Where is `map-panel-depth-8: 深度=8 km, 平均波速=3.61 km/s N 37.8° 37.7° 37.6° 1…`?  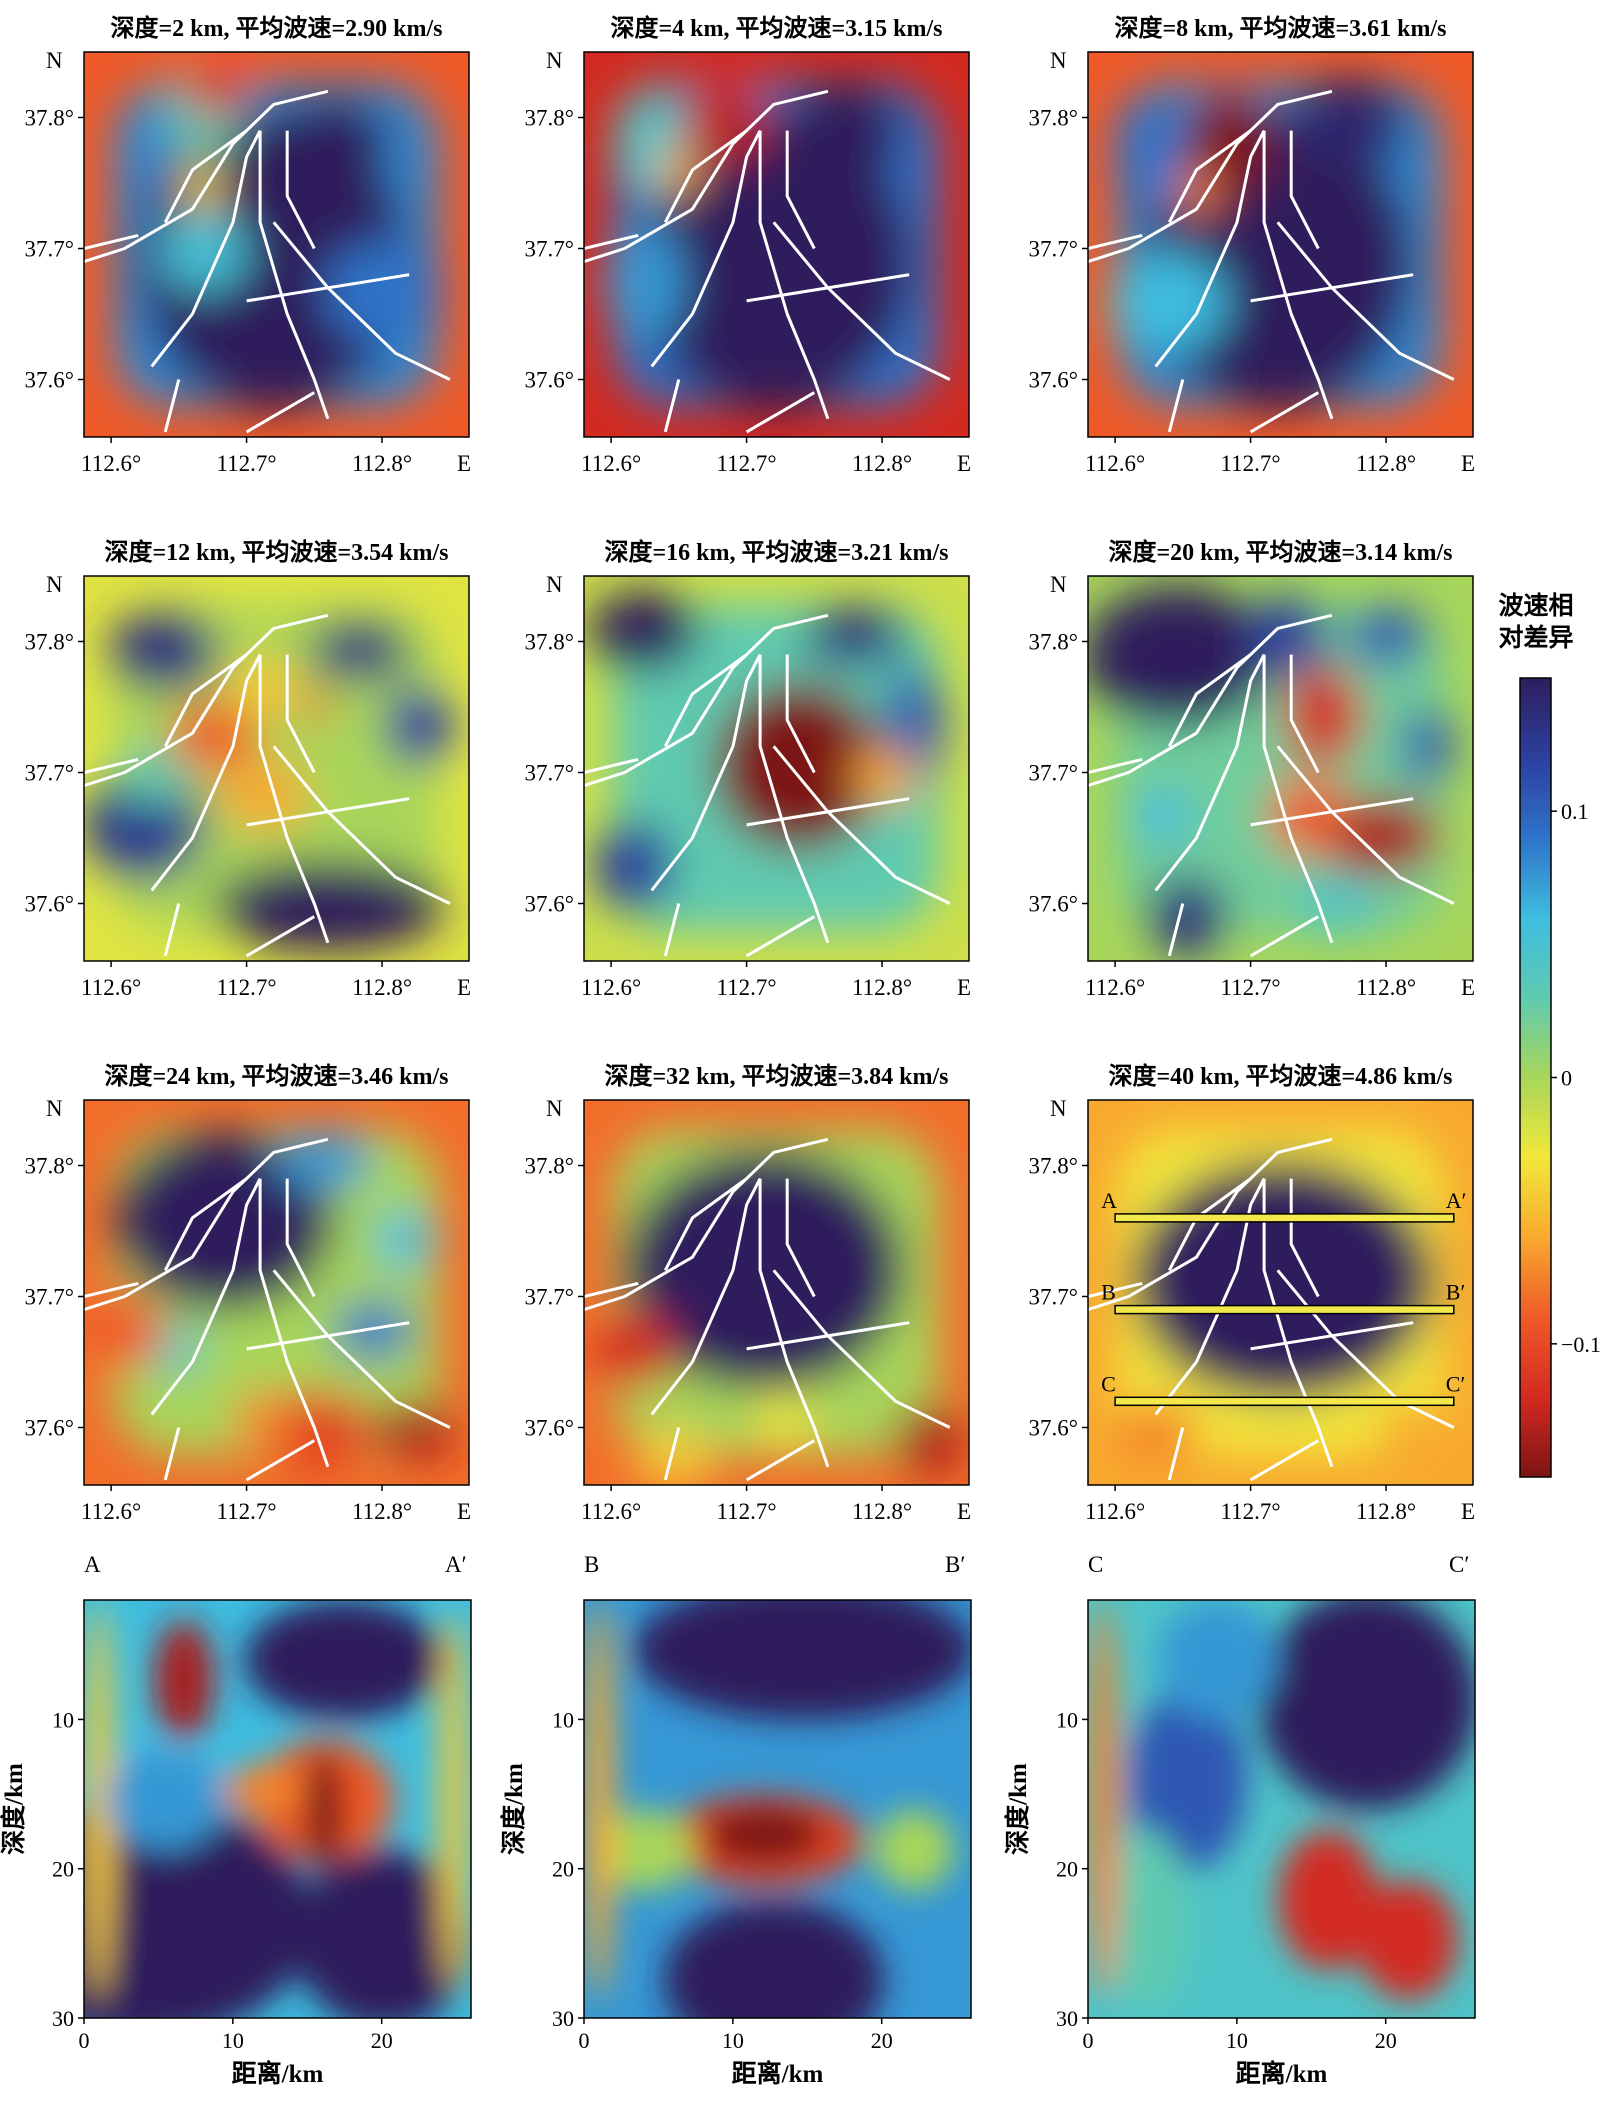 map-panel-depth-8: 深度=8 km, 平均波速=3.61 km/s N 37.8° 37.7° 37.6° 1… is located at coordinates (1252, 245).